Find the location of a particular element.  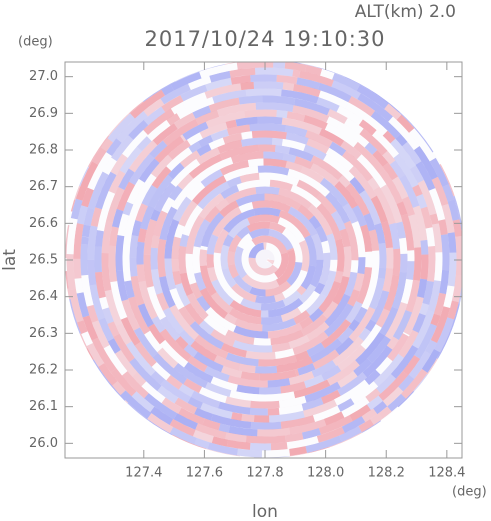

x-tick-label: 128.2 is located at coordinates (386, 473).